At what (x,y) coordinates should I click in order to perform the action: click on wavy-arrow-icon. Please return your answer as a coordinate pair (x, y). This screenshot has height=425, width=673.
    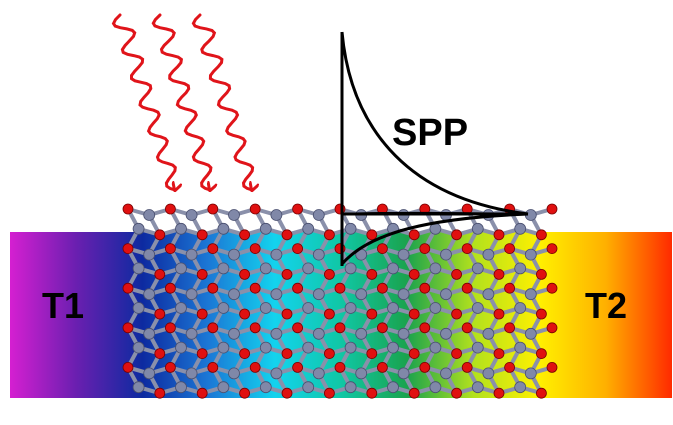
    Looking at the image, I should click on (143, 101).